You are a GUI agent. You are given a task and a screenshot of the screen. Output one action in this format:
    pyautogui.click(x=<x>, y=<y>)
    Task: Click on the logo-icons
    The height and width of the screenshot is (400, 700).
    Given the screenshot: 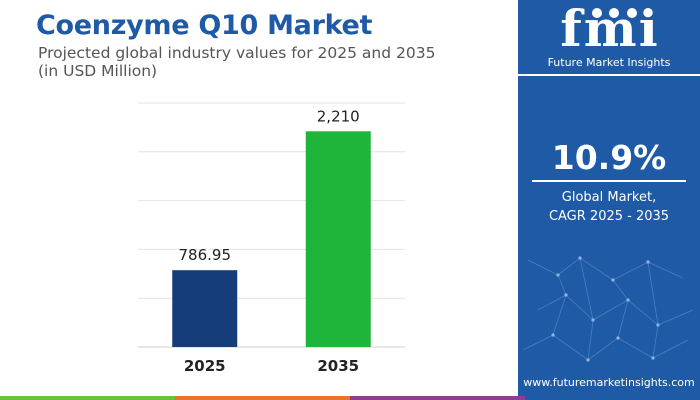 What is the action you would take?
    pyautogui.click(x=614, y=13)
    